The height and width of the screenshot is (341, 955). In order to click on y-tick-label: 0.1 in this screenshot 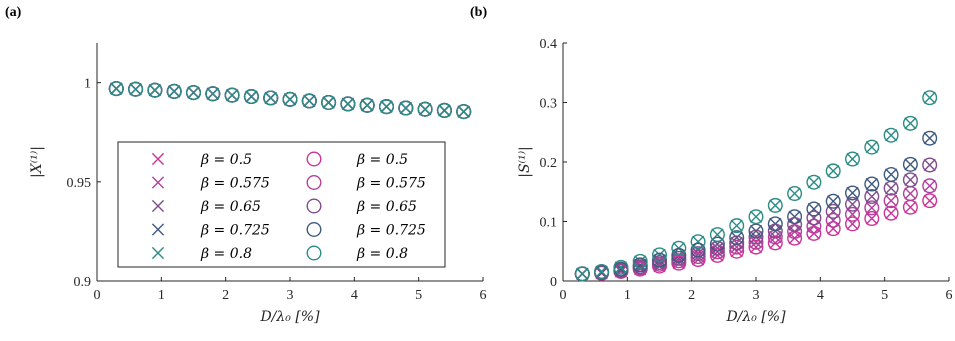, I will do `click(549, 223)`.